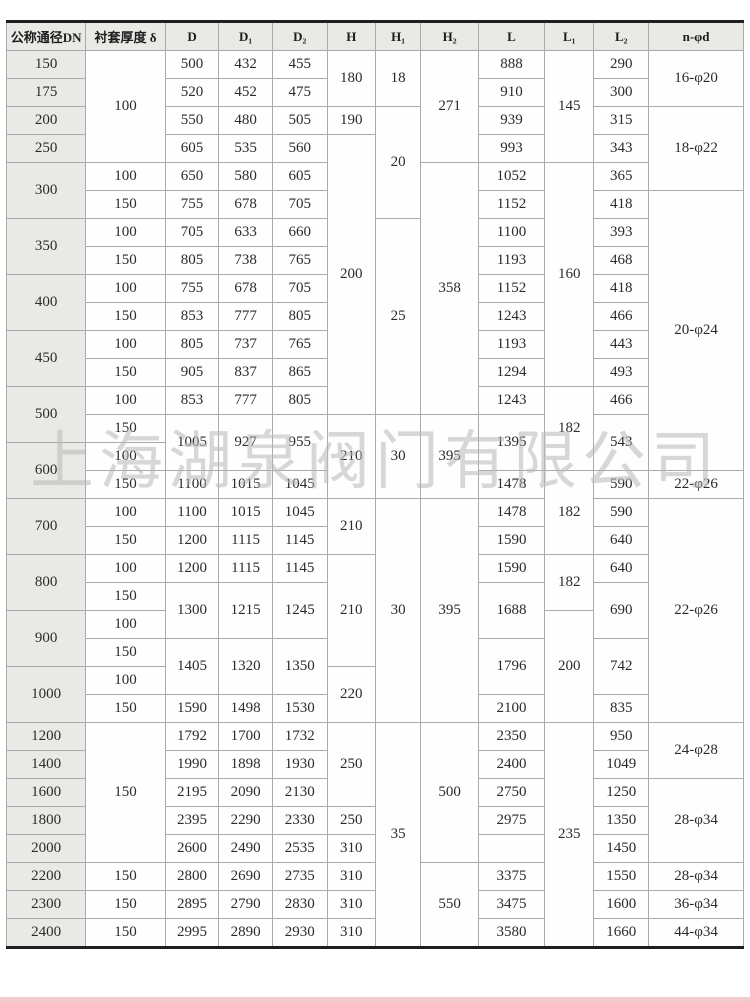  Describe the element at coordinates (245, 610) in the screenshot. I see `data-cell: 1215` at that location.